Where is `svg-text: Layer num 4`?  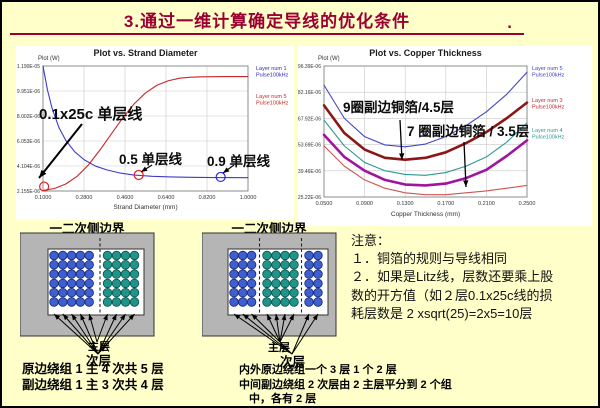
svg-text: Layer num 4 is located at coordinates (547, 131).